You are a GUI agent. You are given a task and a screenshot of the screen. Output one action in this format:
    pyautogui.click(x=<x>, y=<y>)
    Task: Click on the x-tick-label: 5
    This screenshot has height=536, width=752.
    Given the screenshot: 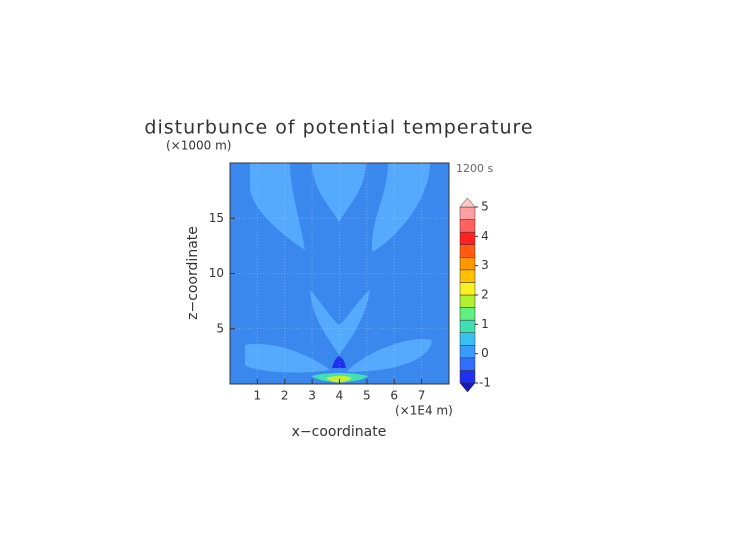 What is the action you would take?
    pyautogui.click(x=367, y=396)
    